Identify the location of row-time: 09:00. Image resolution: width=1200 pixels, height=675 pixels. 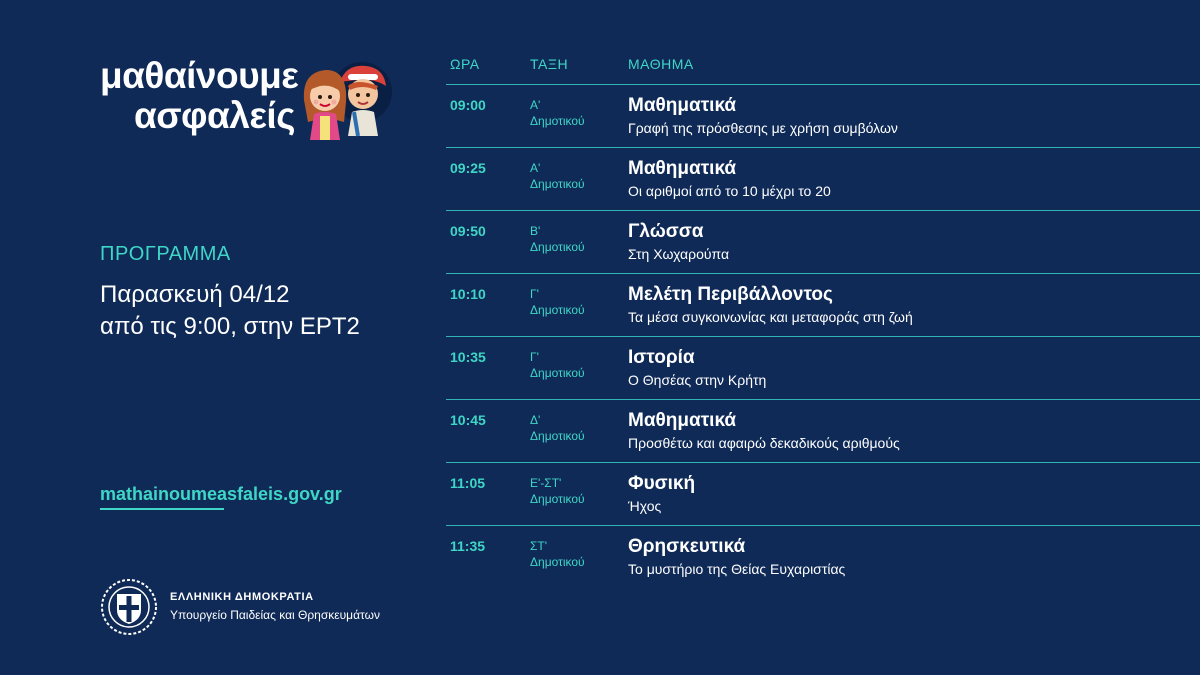
(468, 105).